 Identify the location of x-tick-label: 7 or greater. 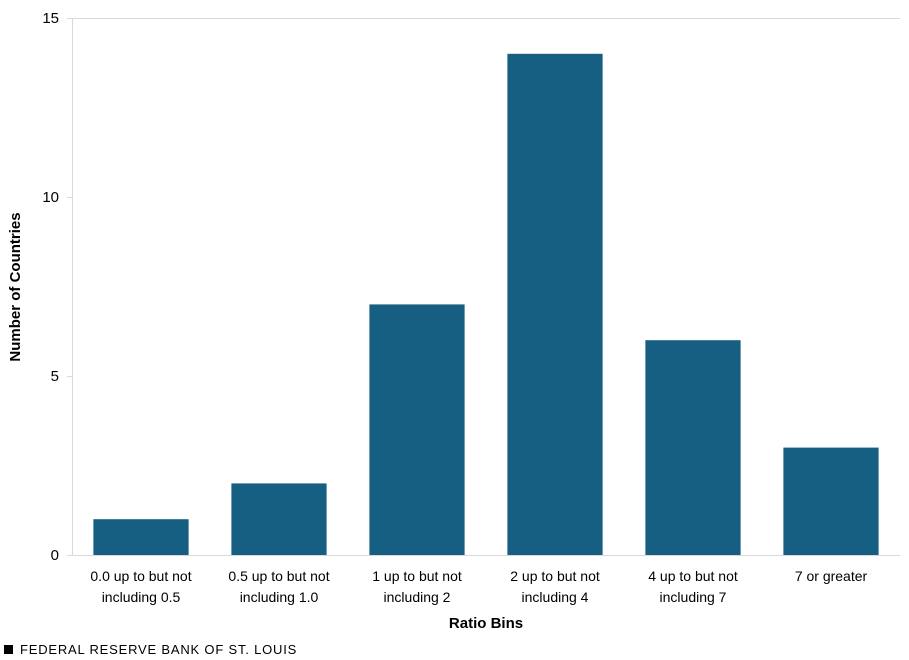
(831, 576).